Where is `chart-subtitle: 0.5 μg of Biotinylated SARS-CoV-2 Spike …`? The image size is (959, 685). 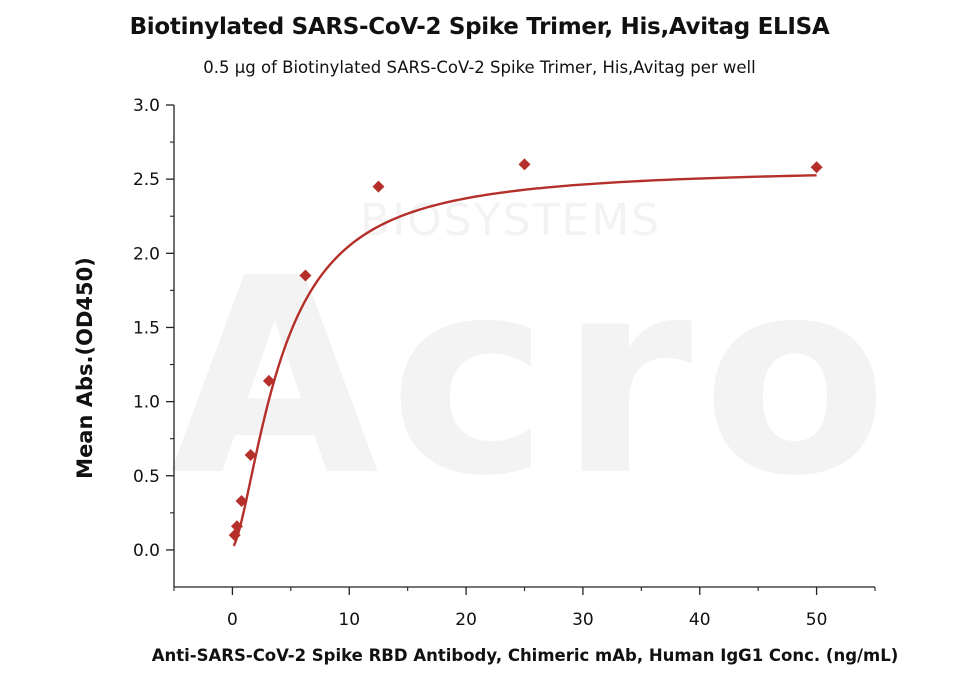 chart-subtitle: 0.5 μg of Biotinylated SARS-CoV-2 Spike … is located at coordinates (479, 67).